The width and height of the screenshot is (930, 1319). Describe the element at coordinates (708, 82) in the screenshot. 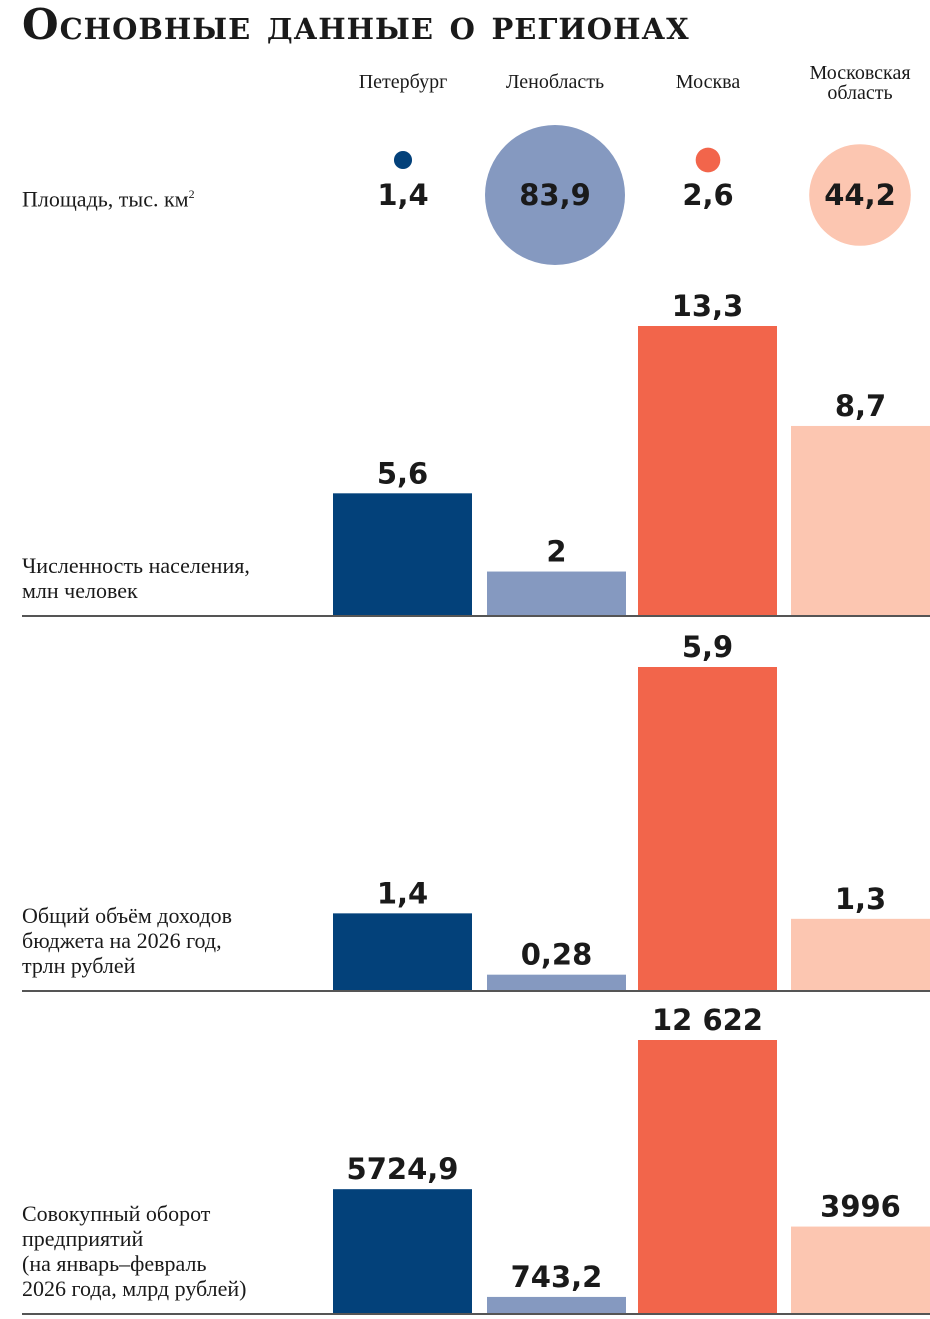

I see `column-header-moscow: Москва` at that location.